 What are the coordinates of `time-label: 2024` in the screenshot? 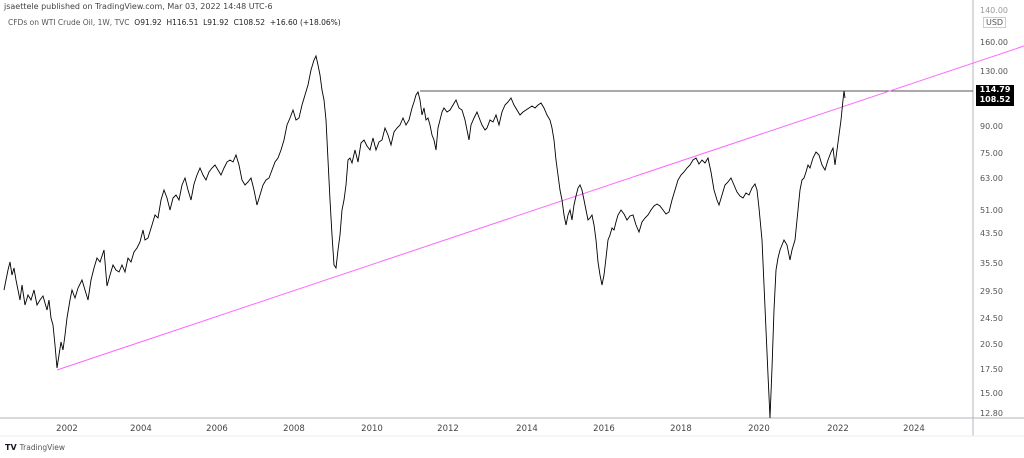 It's located at (914, 429).